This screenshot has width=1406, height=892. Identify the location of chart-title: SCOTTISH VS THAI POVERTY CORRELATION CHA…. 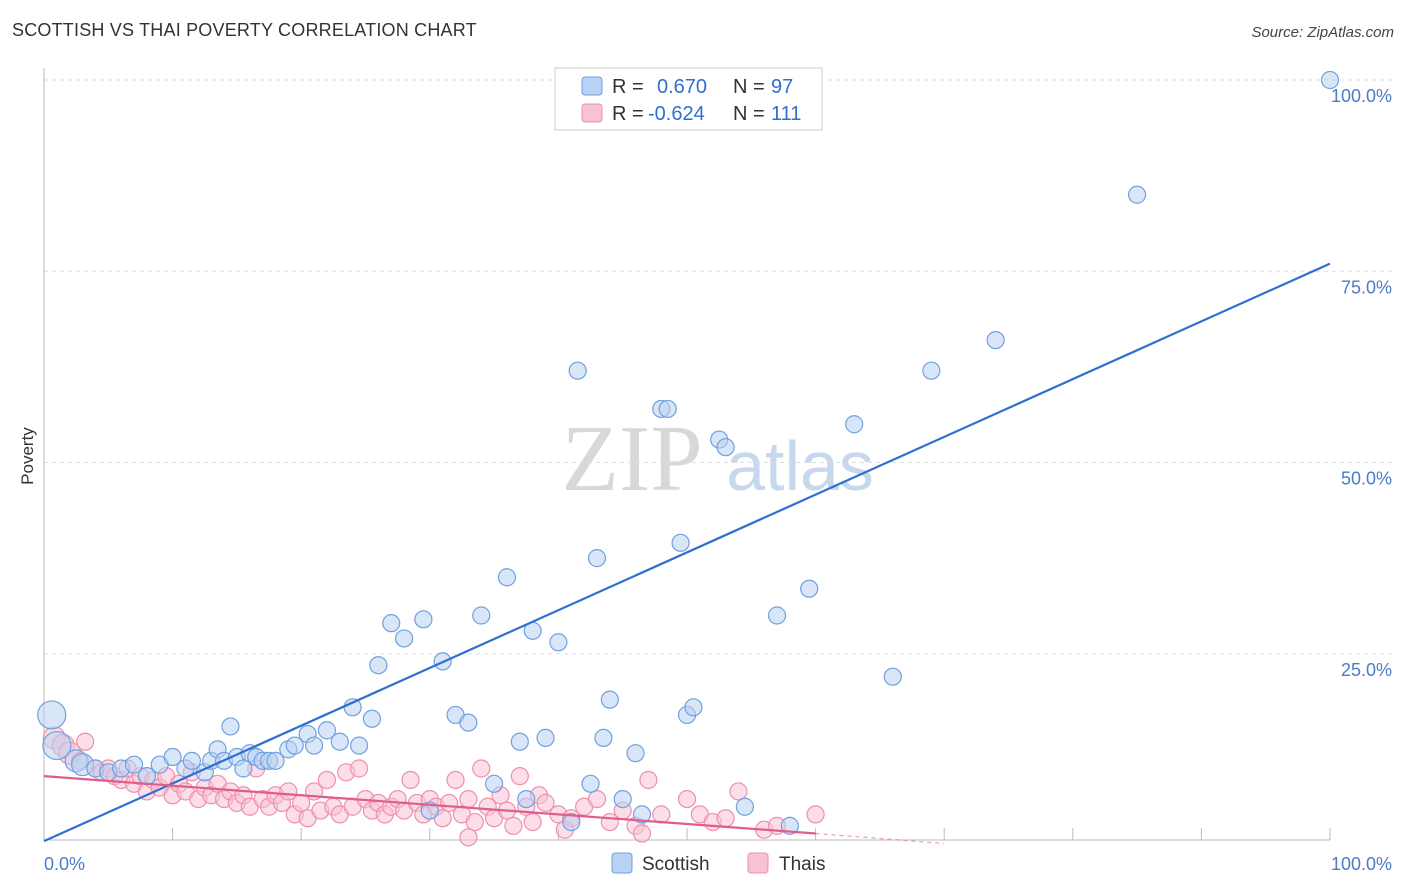
(244, 30).